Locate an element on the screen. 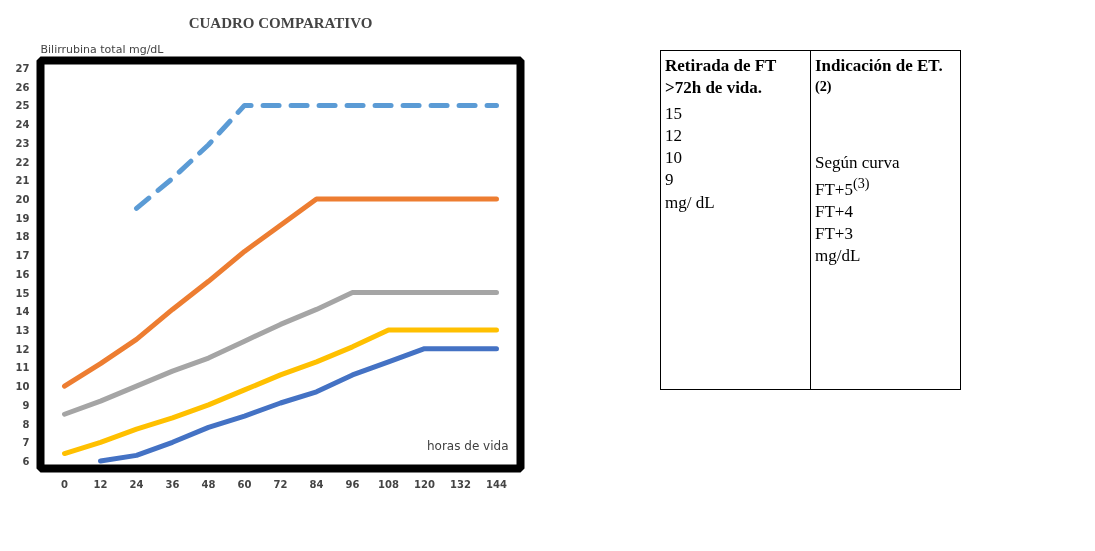 The height and width of the screenshot is (551, 1095). y-tick-label: 27 is located at coordinates (22, 68).